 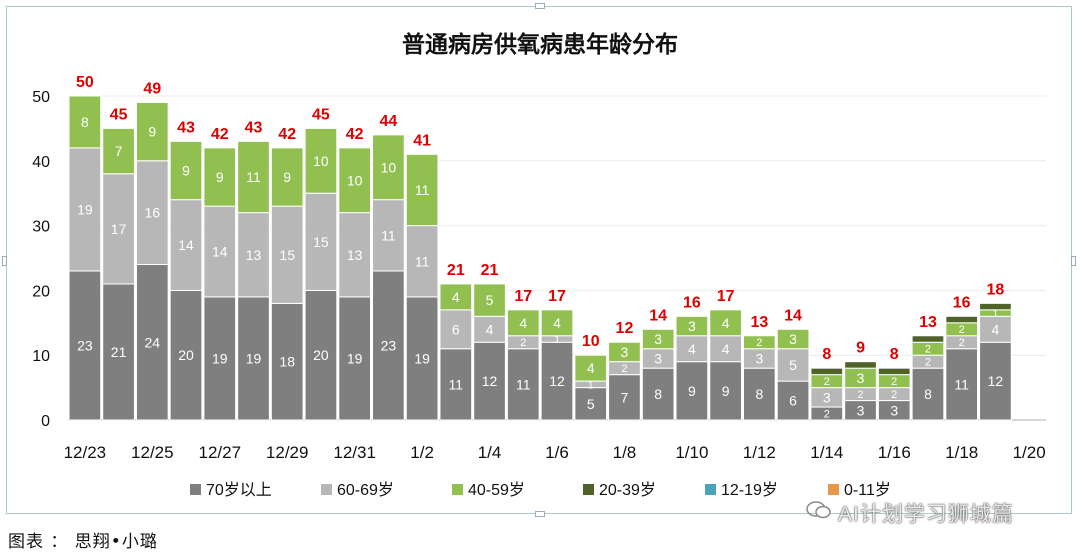 I want to click on resize-handle-left, so click(x=4, y=261).